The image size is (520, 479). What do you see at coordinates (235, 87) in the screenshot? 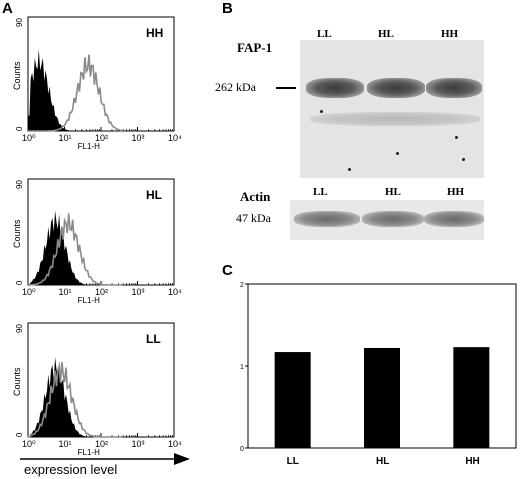
I see `fap1-size-label: 262 kDa` at bounding box center [235, 87].